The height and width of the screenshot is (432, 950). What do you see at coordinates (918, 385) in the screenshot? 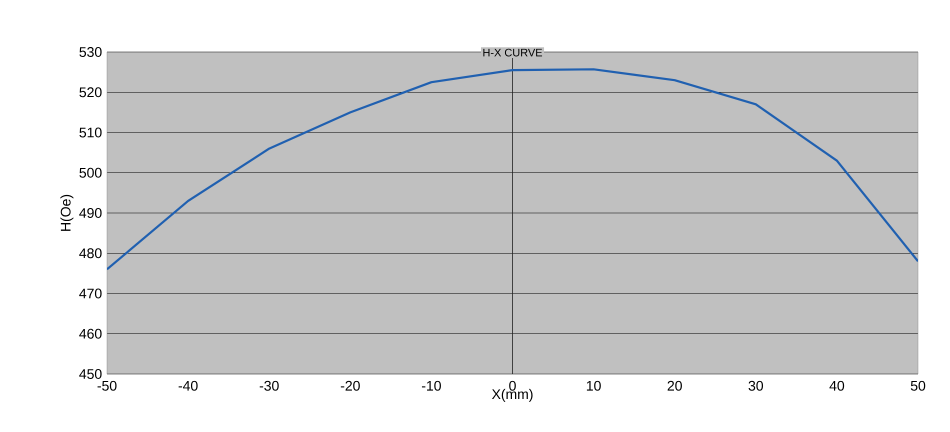
I see `x-tick-label: 50` at bounding box center [918, 385].